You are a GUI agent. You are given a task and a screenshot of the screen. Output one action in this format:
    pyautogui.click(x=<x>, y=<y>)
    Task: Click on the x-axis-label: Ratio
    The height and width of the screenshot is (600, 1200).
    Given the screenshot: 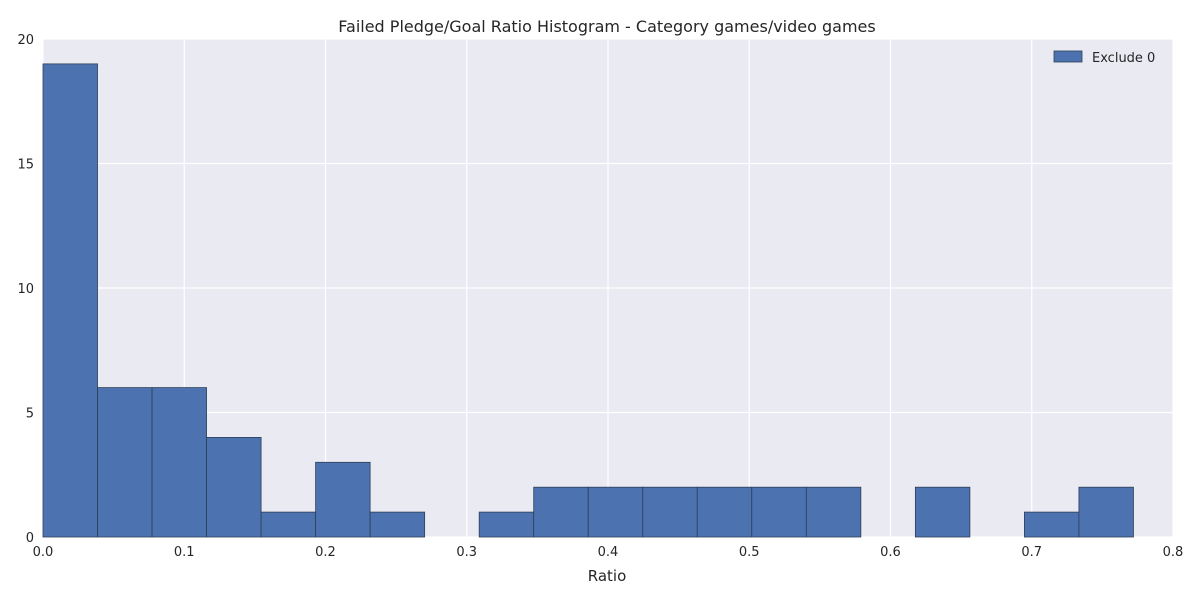 What is the action you would take?
    pyautogui.click(x=607, y=576)
    